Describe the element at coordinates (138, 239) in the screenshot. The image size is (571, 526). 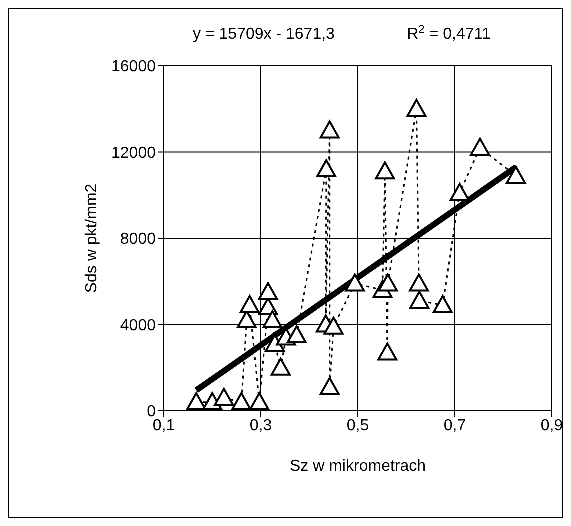
I see `y-tick-label: 8000` at that location.